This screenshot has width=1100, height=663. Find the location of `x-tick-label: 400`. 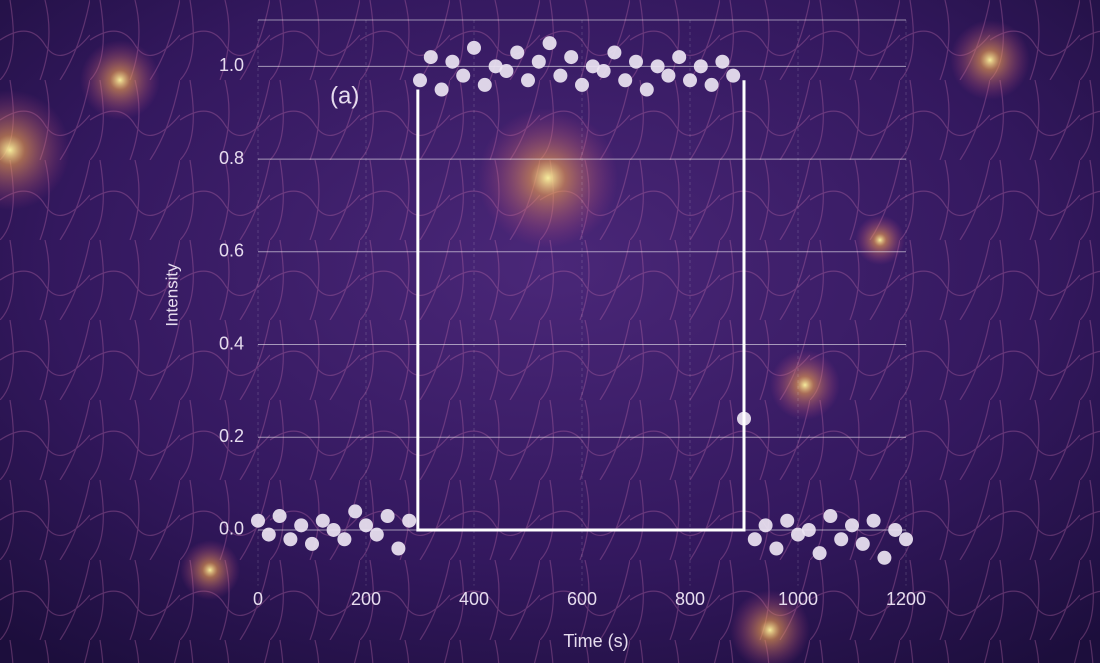

x-tick-label: 400 is located at coordinates (474, 599).